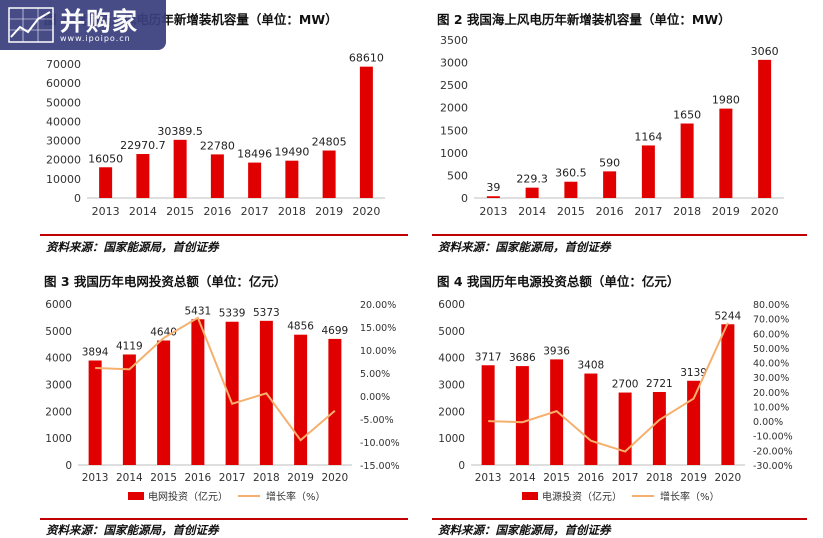  What do you see at coordinates (625, 385) in the screenshot?
I see `chart-4-bar-value-label: 2700` at bounding box center [625, 385].